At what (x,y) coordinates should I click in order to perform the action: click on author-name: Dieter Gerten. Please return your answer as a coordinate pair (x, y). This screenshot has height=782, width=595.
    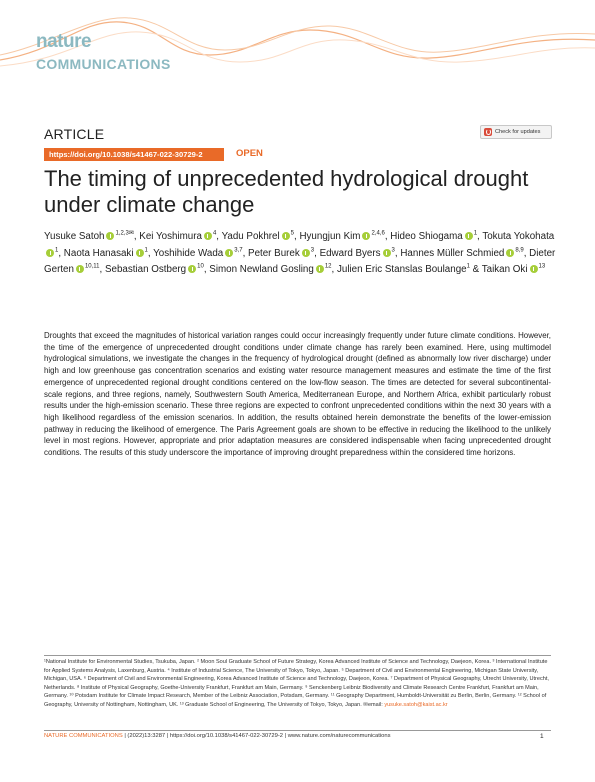
    Looking at the image, I should click on (300, 261).